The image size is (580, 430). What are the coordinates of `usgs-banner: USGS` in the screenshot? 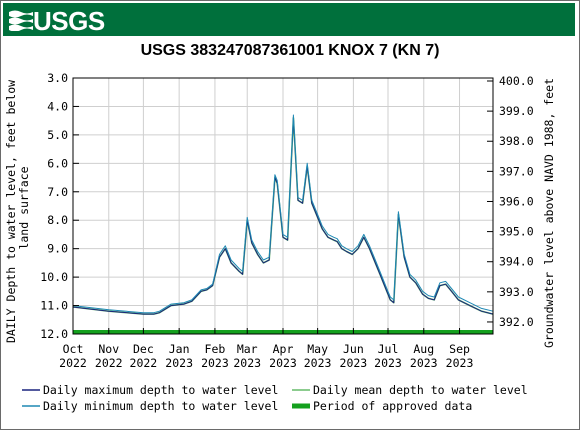 It's located at (289, 19).